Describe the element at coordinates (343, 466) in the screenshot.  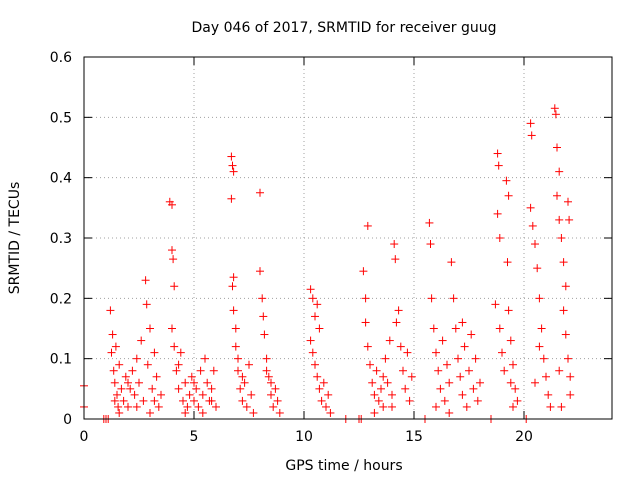
I see `x-axis-title: GPS time / hours` at that location.